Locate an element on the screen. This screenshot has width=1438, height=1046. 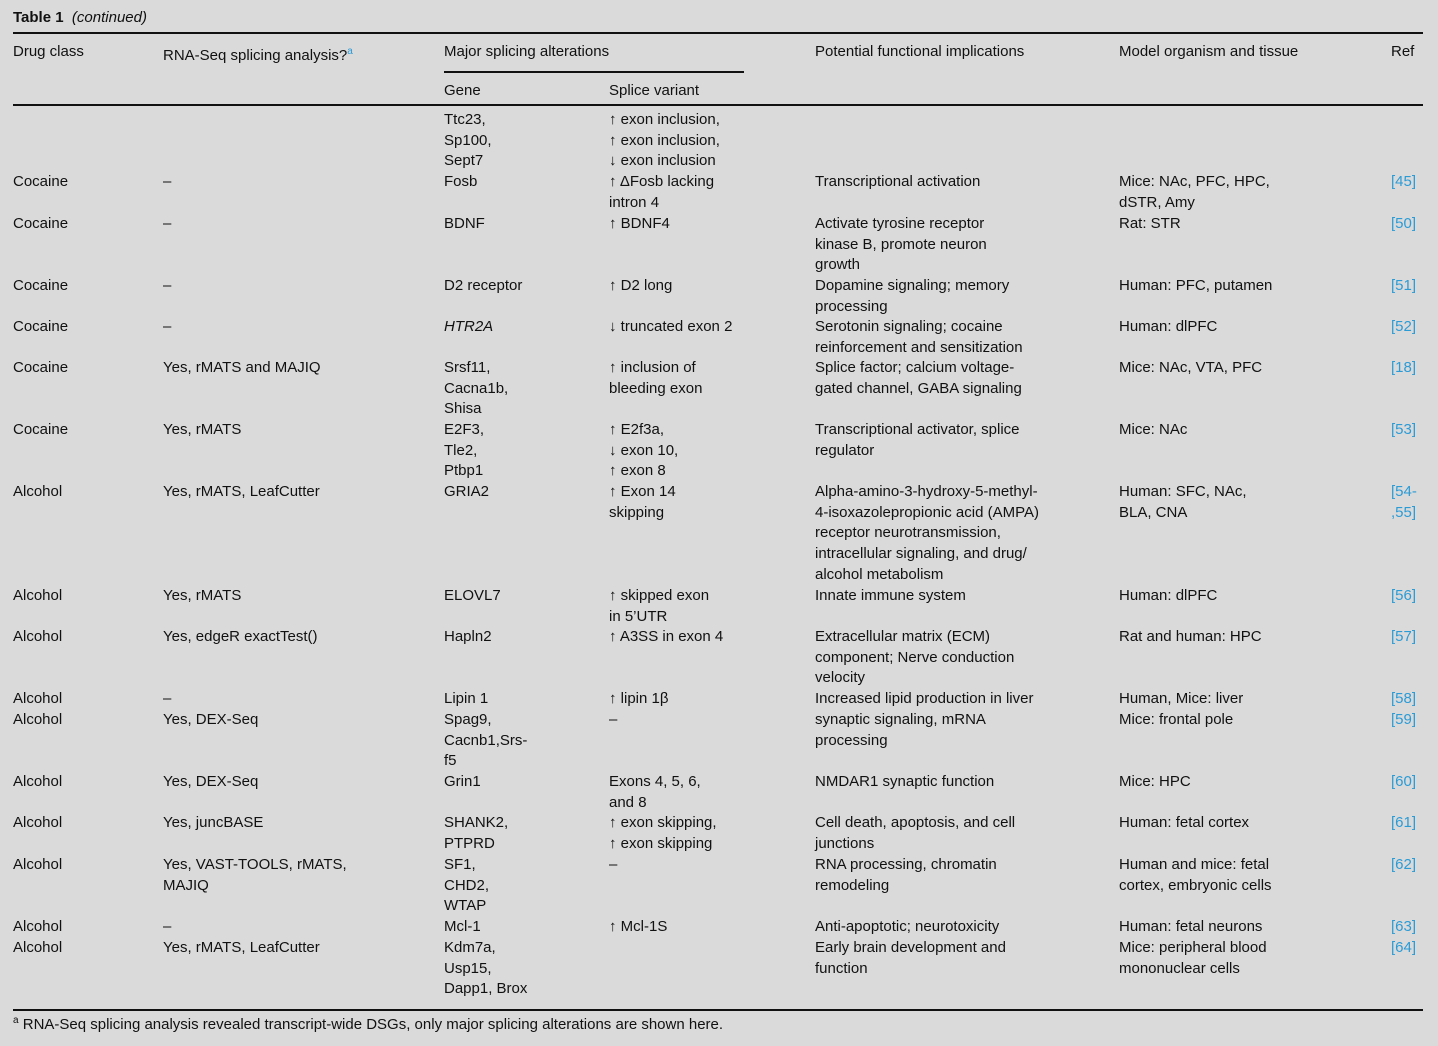
implications-cell: NMDAR1 synaptic function is located at coordinates (905, 781).